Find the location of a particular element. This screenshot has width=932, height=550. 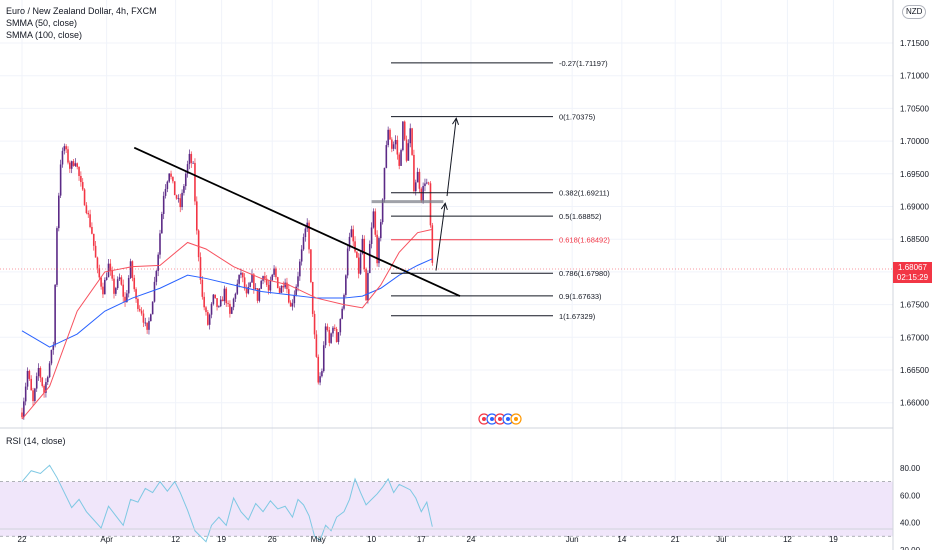

rsi-tick-label: 40.00 is located at coordinates (910, 523).